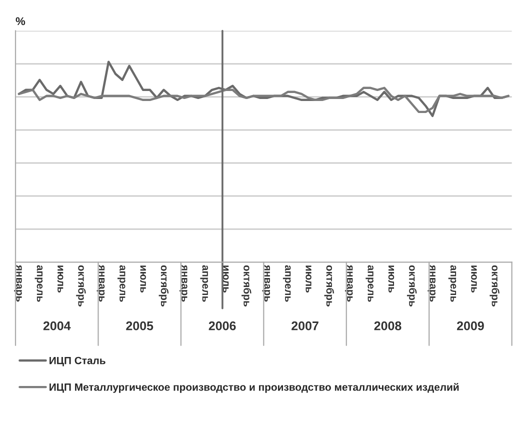 The width and height of the screenshot is (517, 434). What do you see at coordinates (470, 325) in the screenshot?
I see `text: 2009` at bounding box center [470, 325].